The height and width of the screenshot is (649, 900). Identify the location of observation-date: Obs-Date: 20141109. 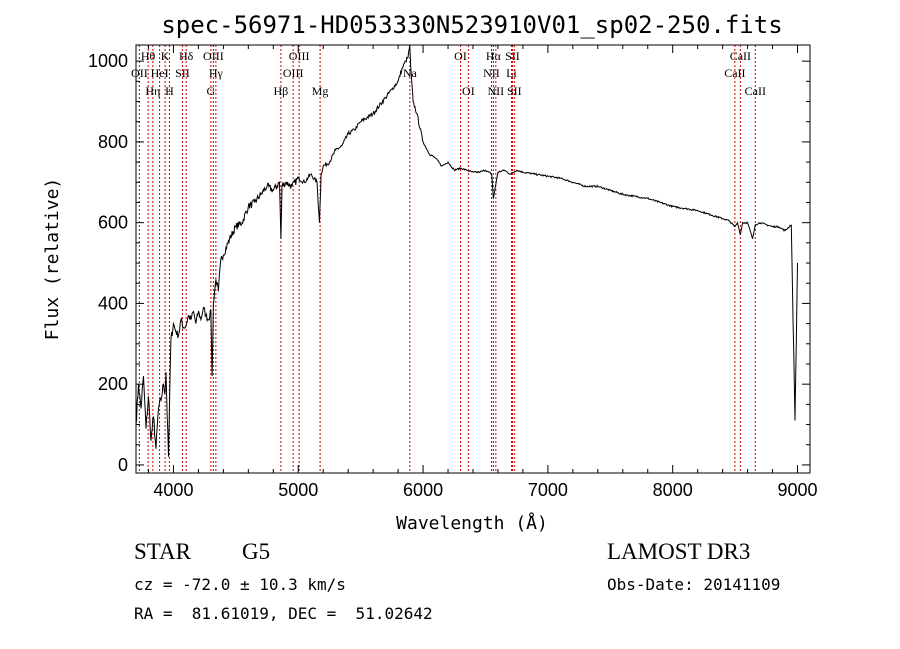
(694, 584).